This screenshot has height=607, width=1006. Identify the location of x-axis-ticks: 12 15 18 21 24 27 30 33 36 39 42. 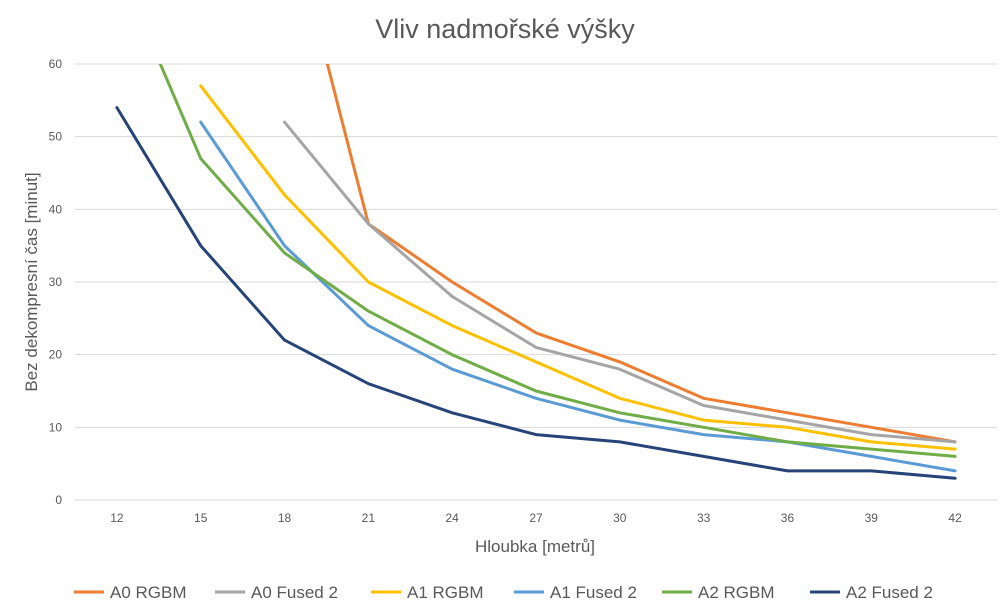
(536, 518).